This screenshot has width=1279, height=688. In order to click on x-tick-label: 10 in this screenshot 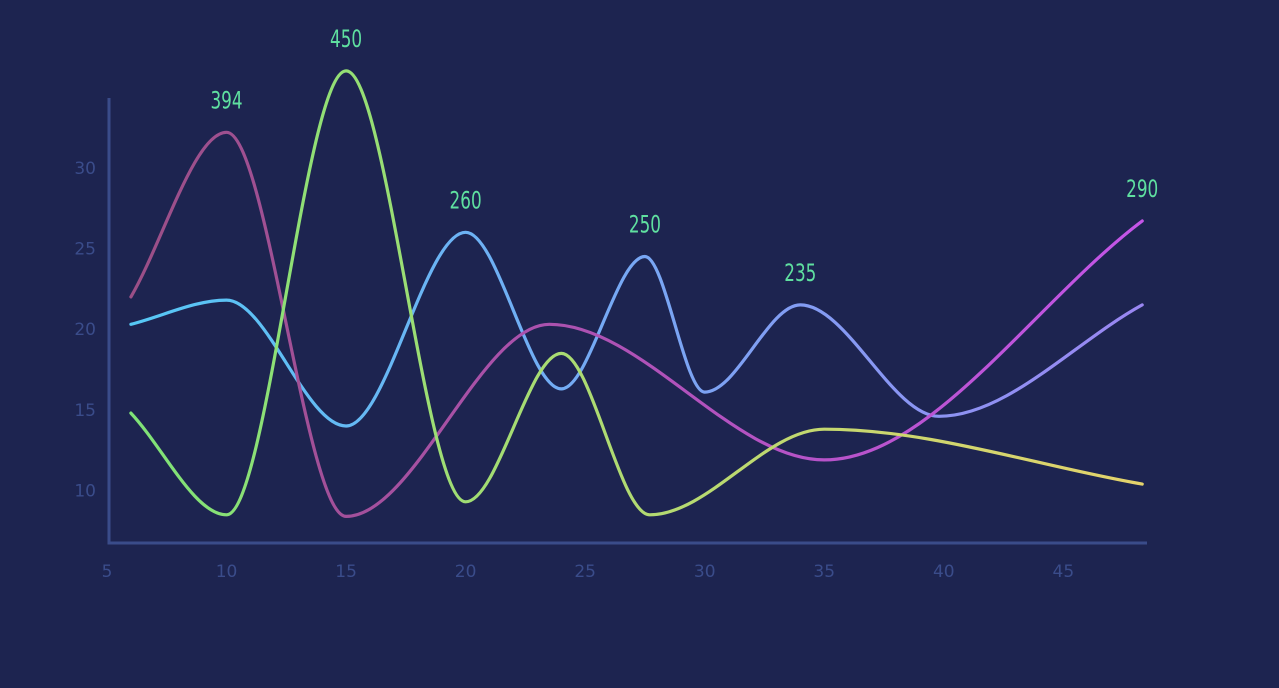, I will do `click(227, 572)`.